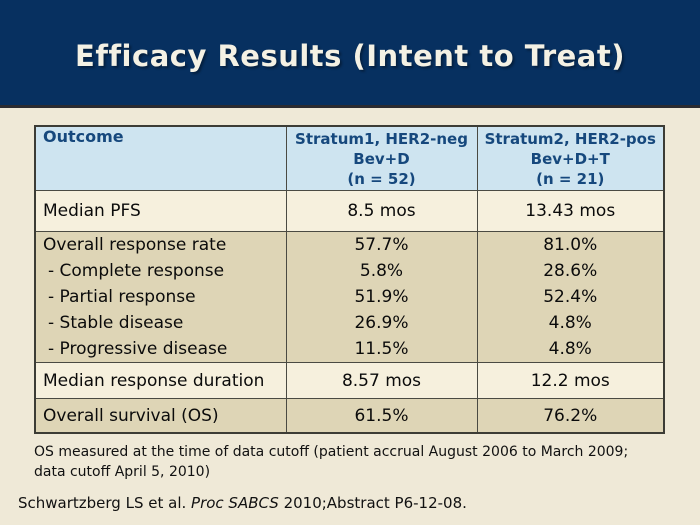  I want to click on row-label: - Stable disease, so click(160, 323).